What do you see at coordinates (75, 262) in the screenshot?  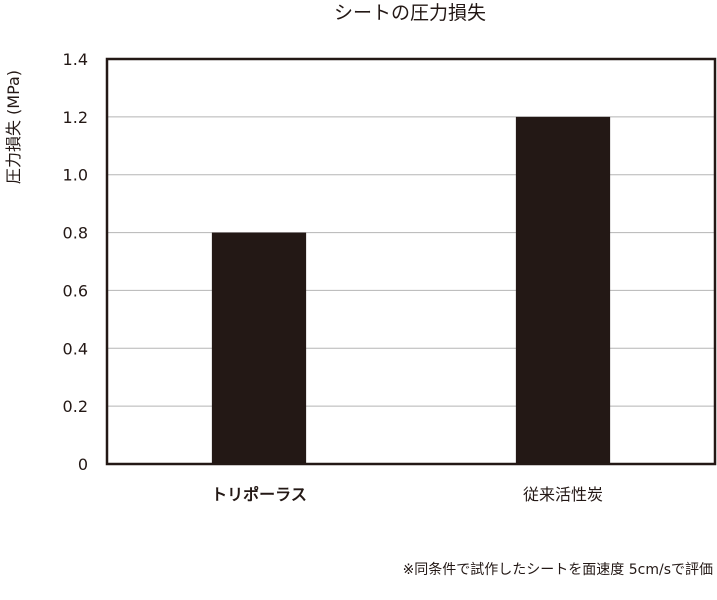 I see `y-tick-labels: 0 0.2 0.4 0.6 0.8 1.0 1.2 1.4` at bounding box center [75, 262].